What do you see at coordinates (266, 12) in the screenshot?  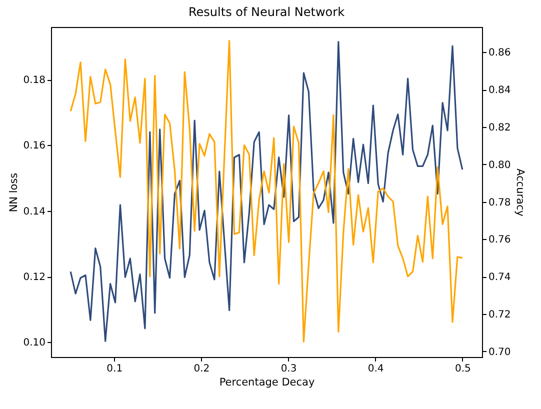 I see `chart-title: Results of Neural Network` at bounding box center [266, 12].